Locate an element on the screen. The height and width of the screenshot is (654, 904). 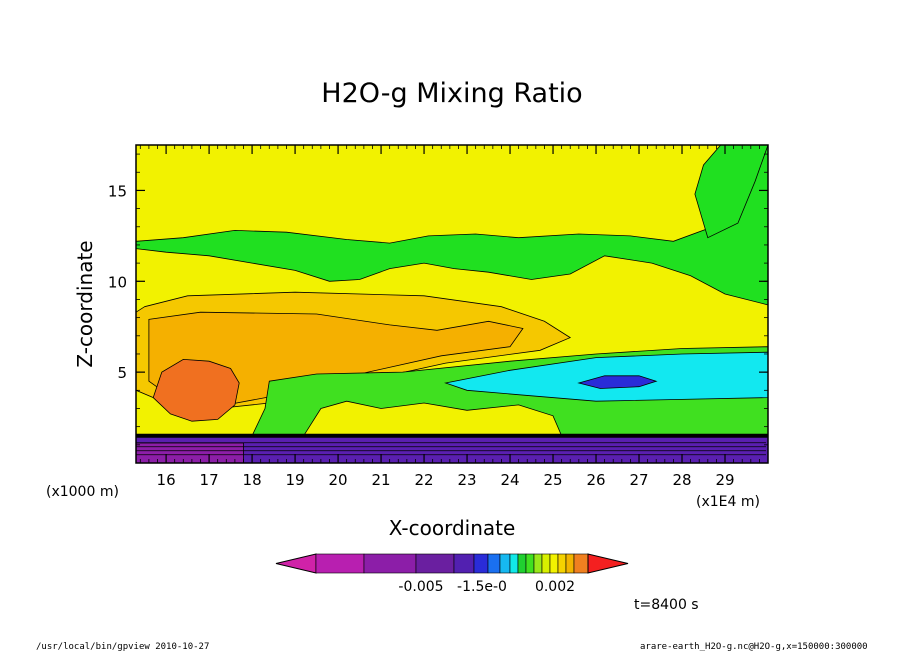
colorbar-labels: -0.005 -1.5e-0 0.002 is located at coordinates (486, 587).